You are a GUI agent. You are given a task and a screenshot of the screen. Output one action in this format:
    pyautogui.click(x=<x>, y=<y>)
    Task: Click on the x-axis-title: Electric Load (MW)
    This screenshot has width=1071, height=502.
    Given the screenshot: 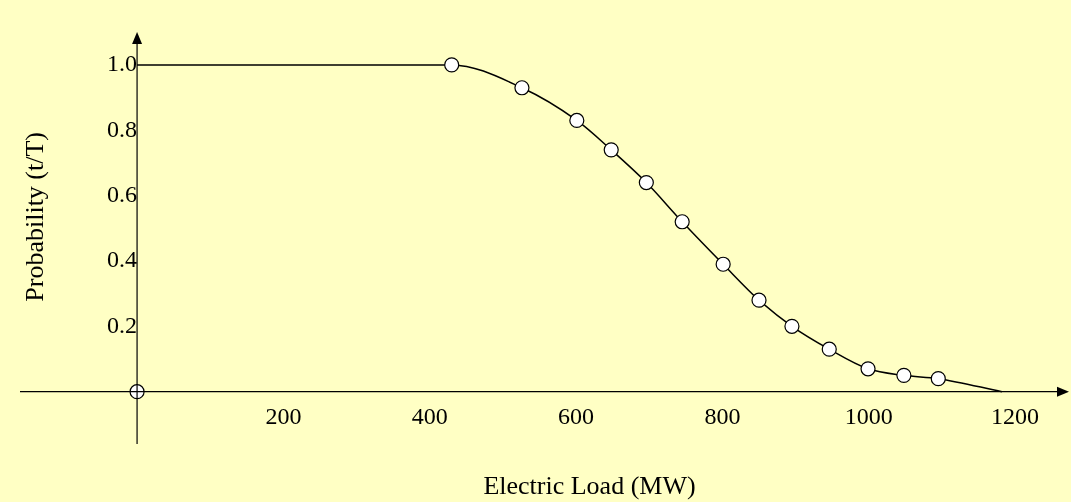 What is the action you would take?
    pyautogui.click(x=589, y=485)
    